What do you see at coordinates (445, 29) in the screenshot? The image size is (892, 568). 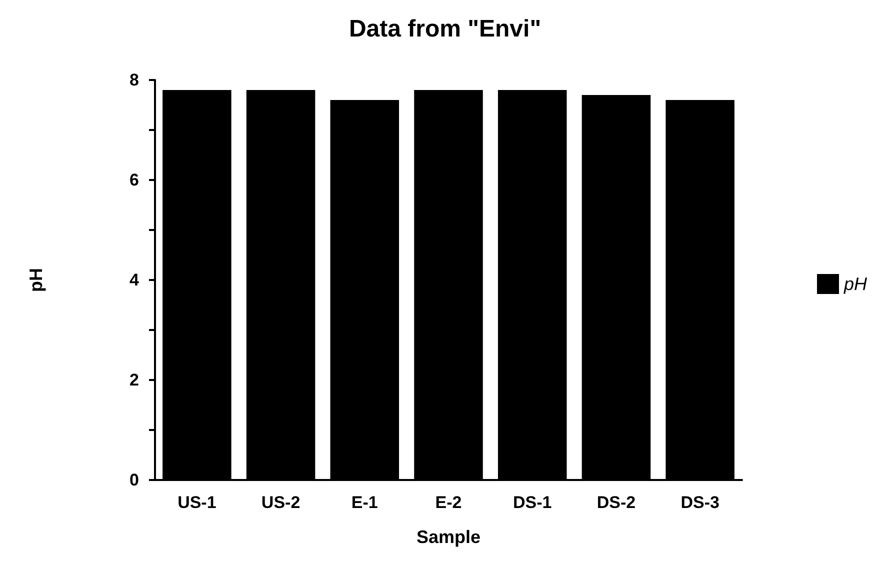 I see `chart-title: Data from "Envi"` at bounding box center [445, 29].